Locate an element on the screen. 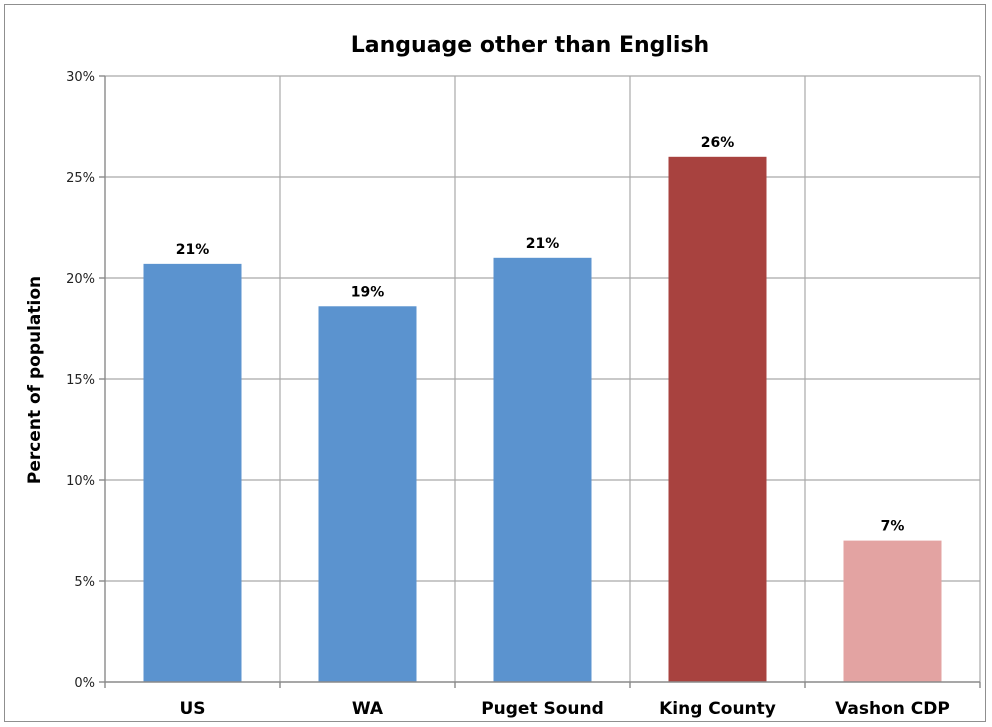 The height and width of the screenshot is (727, 992). x-tick-label: King County is located at coordinates (717, 709).